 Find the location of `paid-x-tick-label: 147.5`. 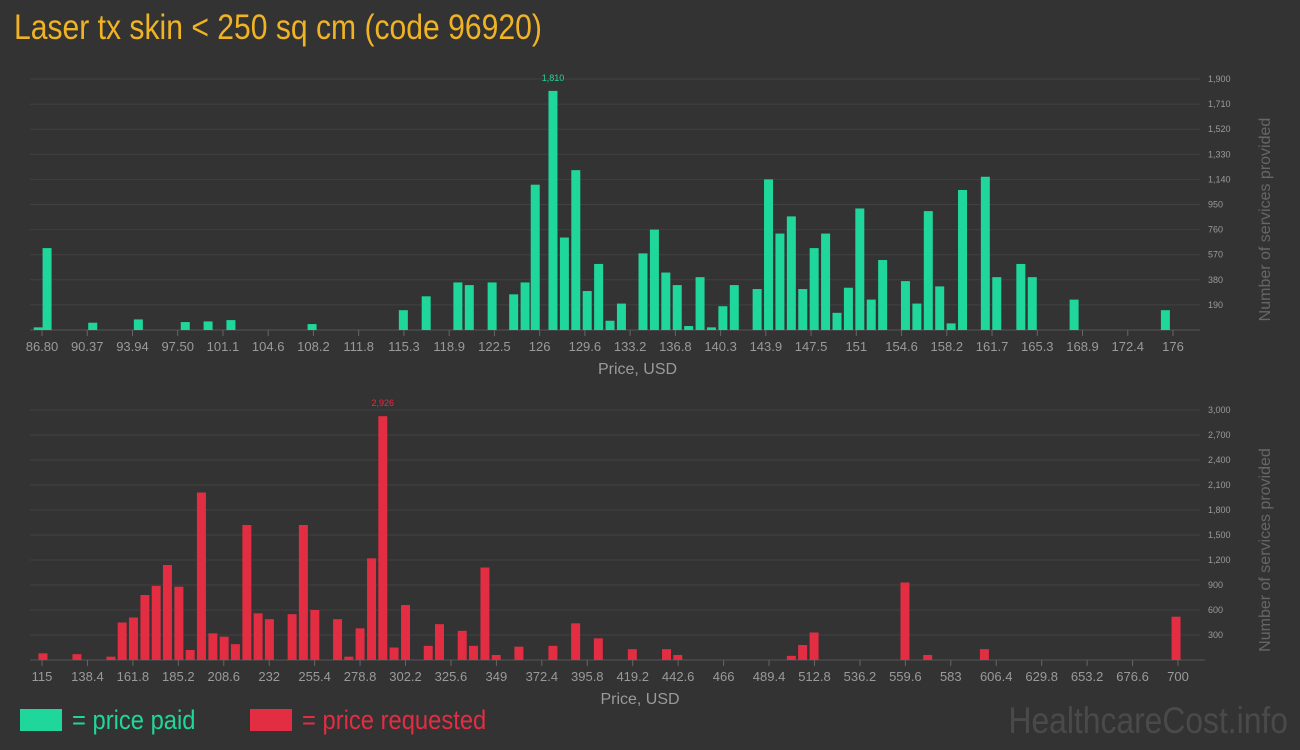

paid-x-tick-label: 147.5 is located at coordinates (811, 346).